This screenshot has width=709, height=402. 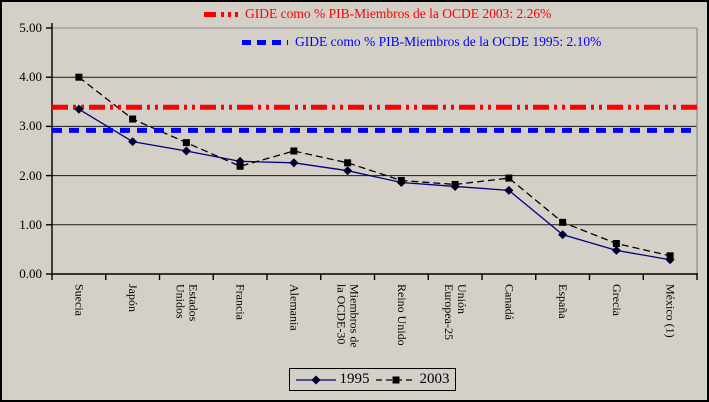 What do you see at coordinates (133, 298) in the screenshot?
I see `x-axis-category-label: Japón` at bounding box center [133, 298].